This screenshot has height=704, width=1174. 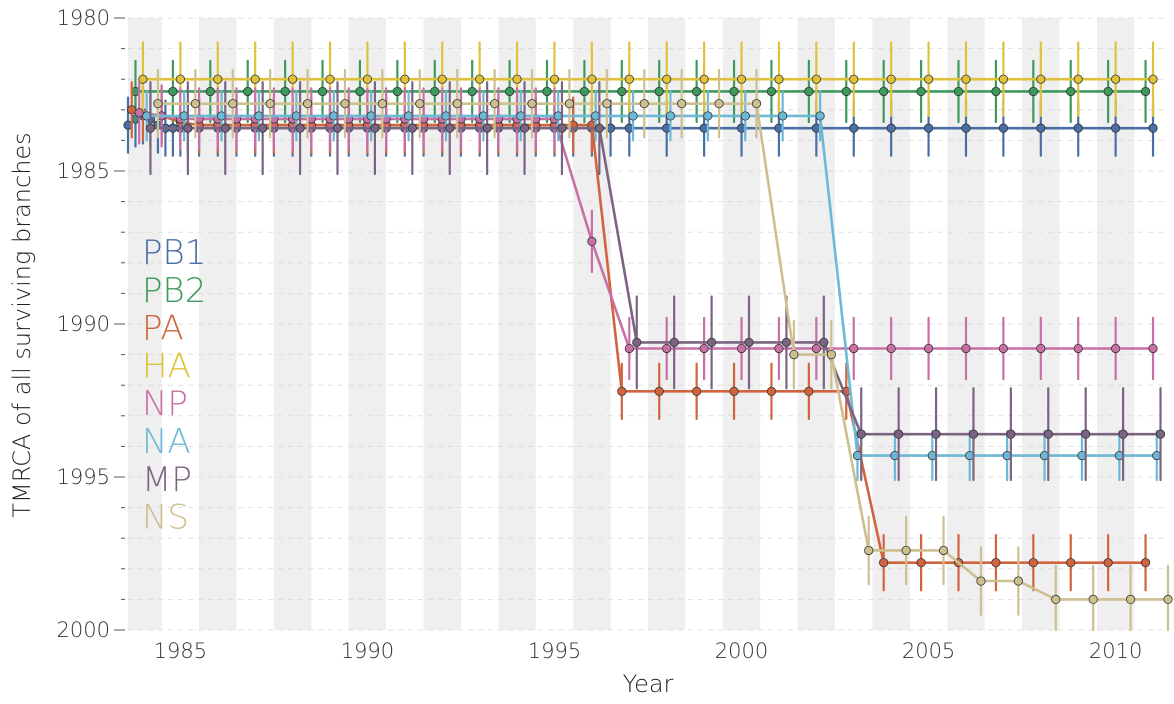 I want to click on y-tick-label: 1990, so click(x=83, y=324).